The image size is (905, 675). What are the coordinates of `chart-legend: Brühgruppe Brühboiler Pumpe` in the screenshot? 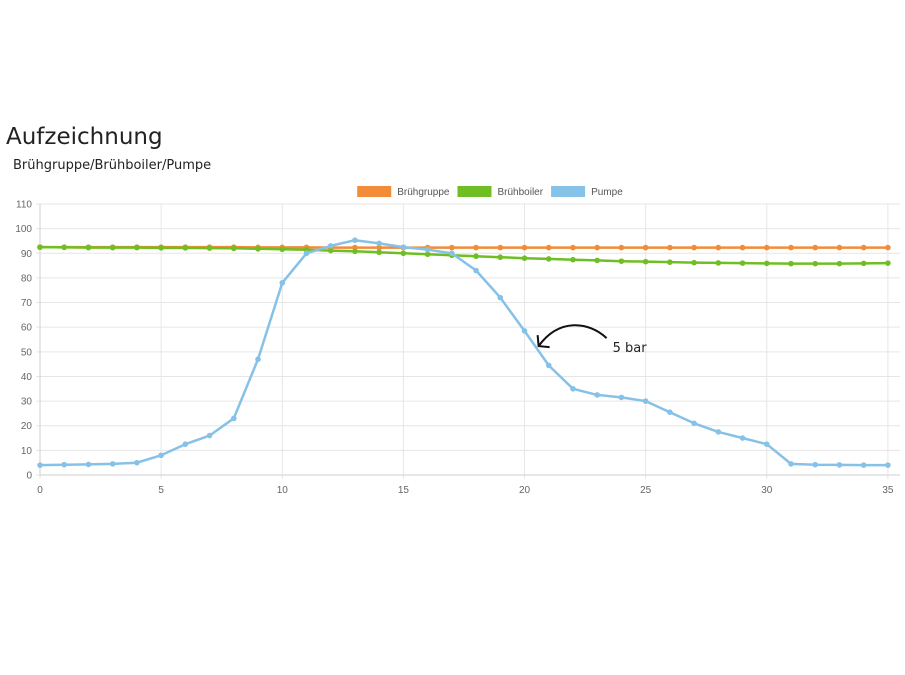 It's located at (490, 192).